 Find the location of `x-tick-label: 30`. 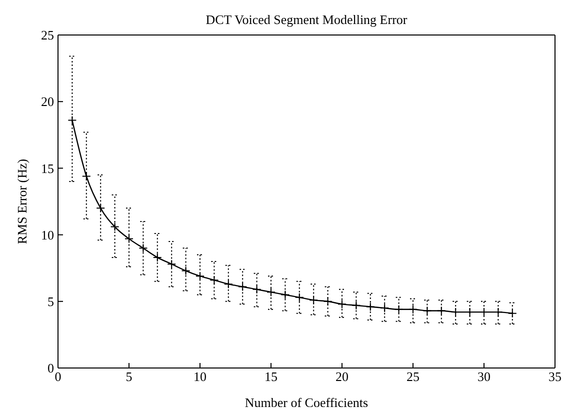

x-tick-label: 30 is located at coordinates (484, 376).